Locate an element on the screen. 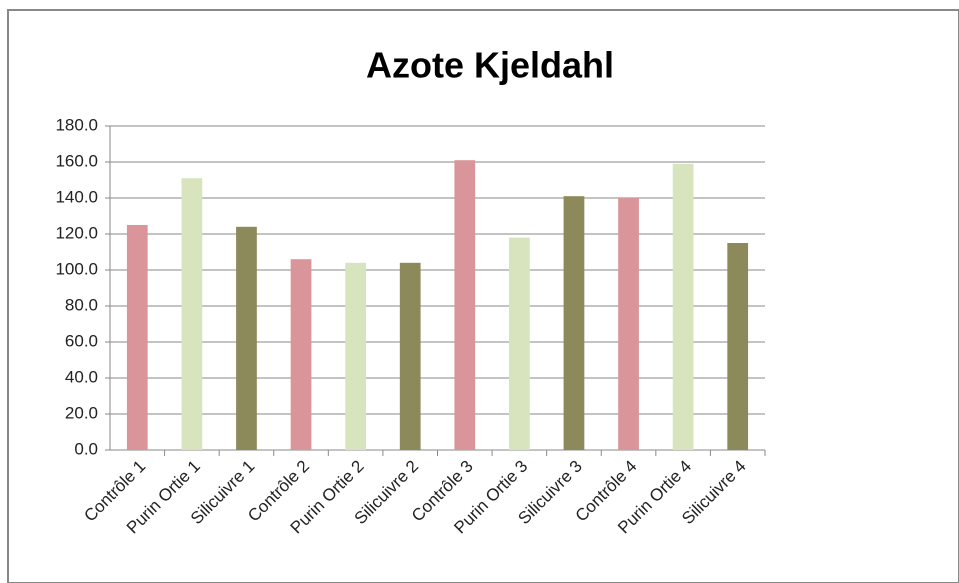  y-tick-label: 180.0 is located at coordinates (76, 124).